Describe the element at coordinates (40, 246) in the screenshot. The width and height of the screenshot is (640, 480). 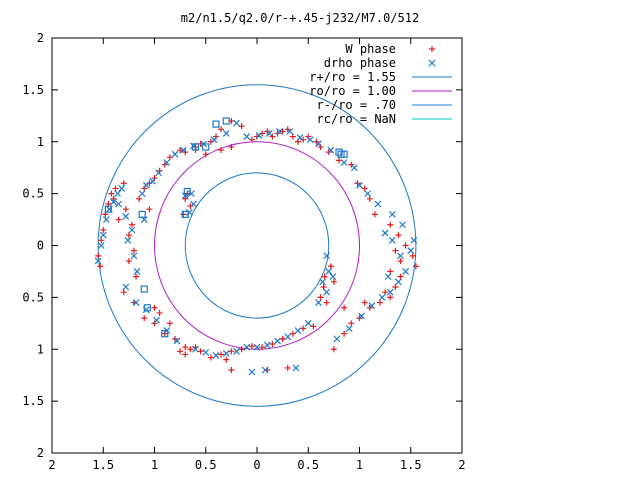
I see `y-tick-label: 0` at that location.